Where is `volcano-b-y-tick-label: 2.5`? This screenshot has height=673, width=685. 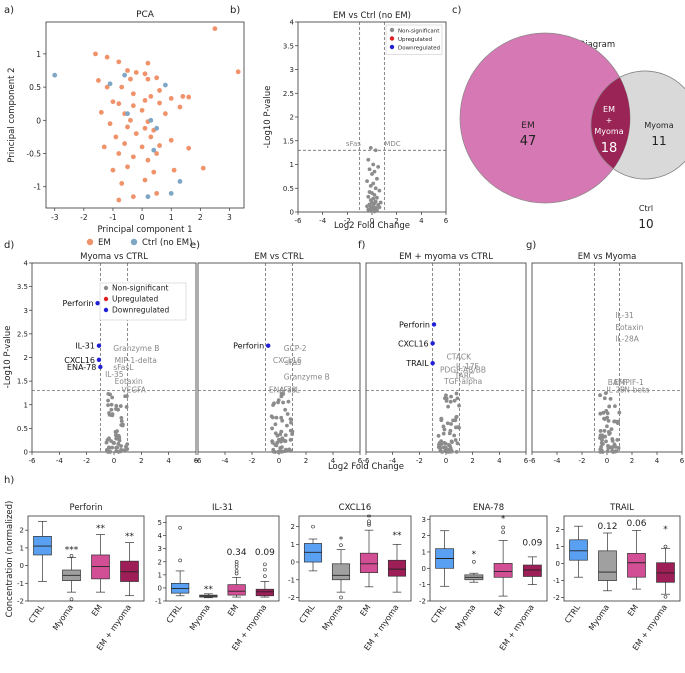 volcano-b-y-tick-label: 2.5 is located at coordinates (288, 94).